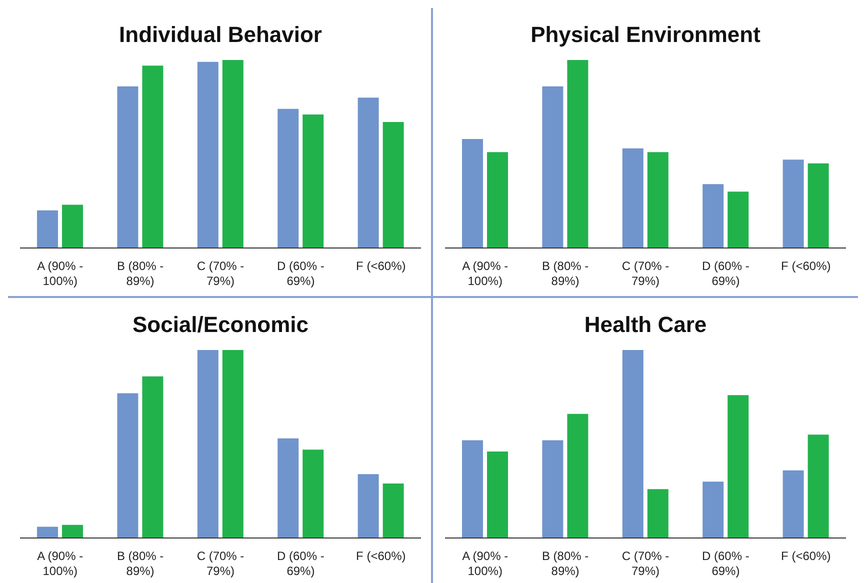 The width and height of the screenshot is (867, 583). Describe the element at coordinates (220, 324) in the screenshot. I see `chart-title: Social/Economic` at that location.